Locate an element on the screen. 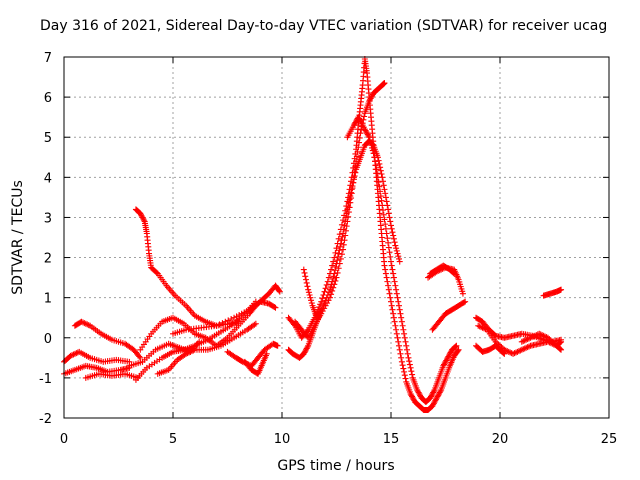 This screenshot has width=640, height=480. x-tick-label: 25 is located at coordinates (609, 439).